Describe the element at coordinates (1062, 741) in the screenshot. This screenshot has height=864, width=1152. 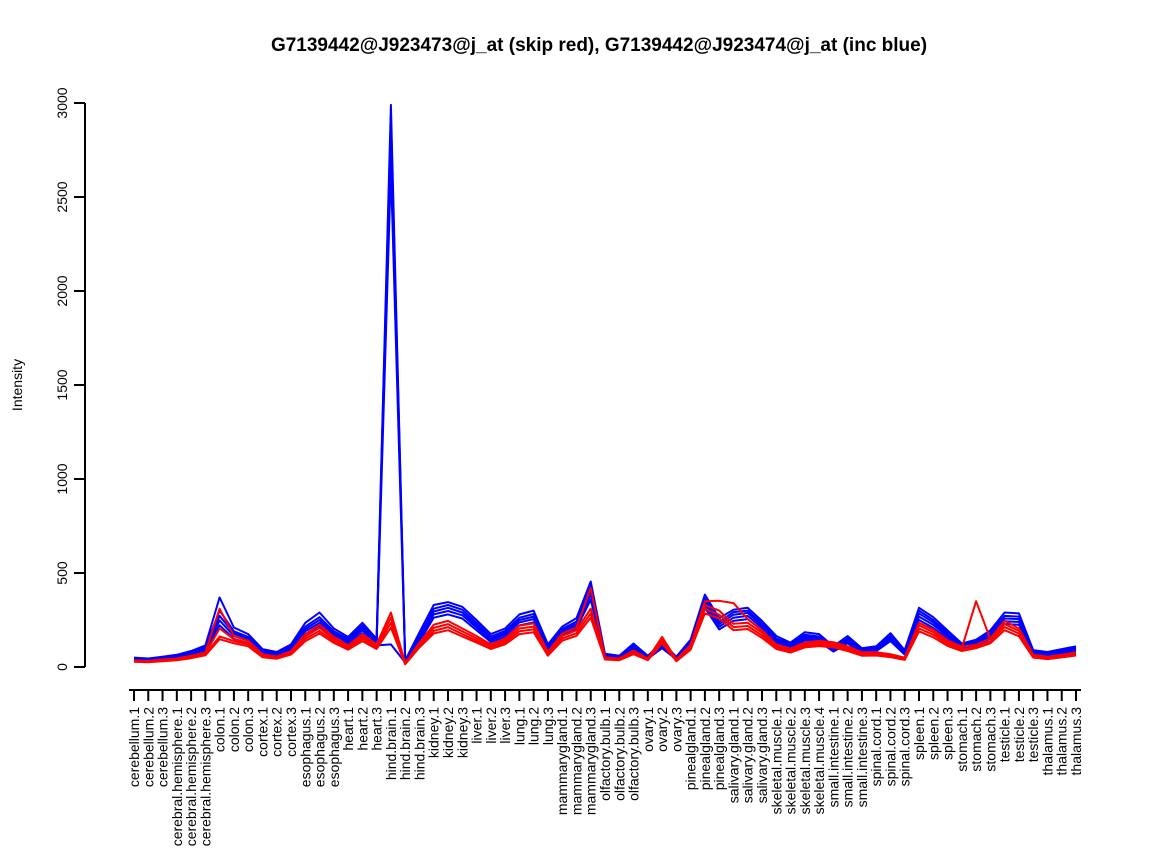
I see `x-tick-label: thalamus.2` at that location.